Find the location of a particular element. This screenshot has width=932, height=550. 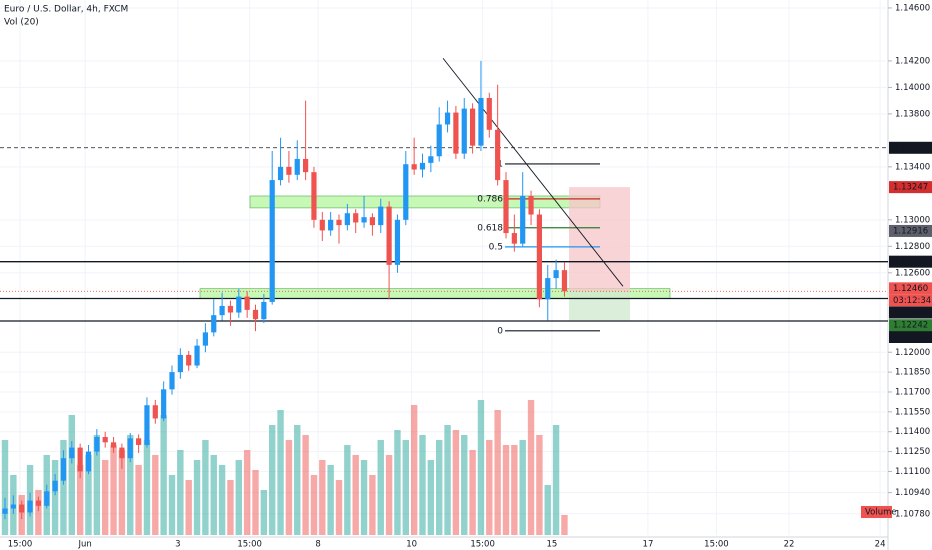

price-label: 1.12916 is located at coordinates (910, 231).